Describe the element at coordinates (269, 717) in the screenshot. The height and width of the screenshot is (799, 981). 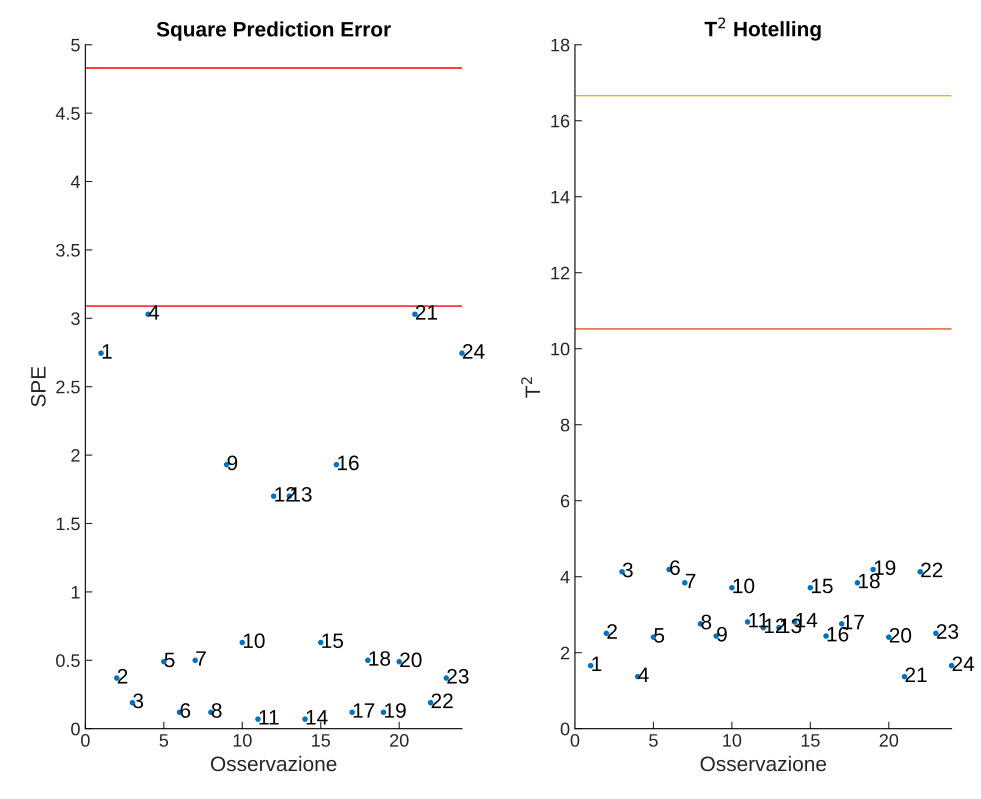
I see `annotation: 11` at that location.